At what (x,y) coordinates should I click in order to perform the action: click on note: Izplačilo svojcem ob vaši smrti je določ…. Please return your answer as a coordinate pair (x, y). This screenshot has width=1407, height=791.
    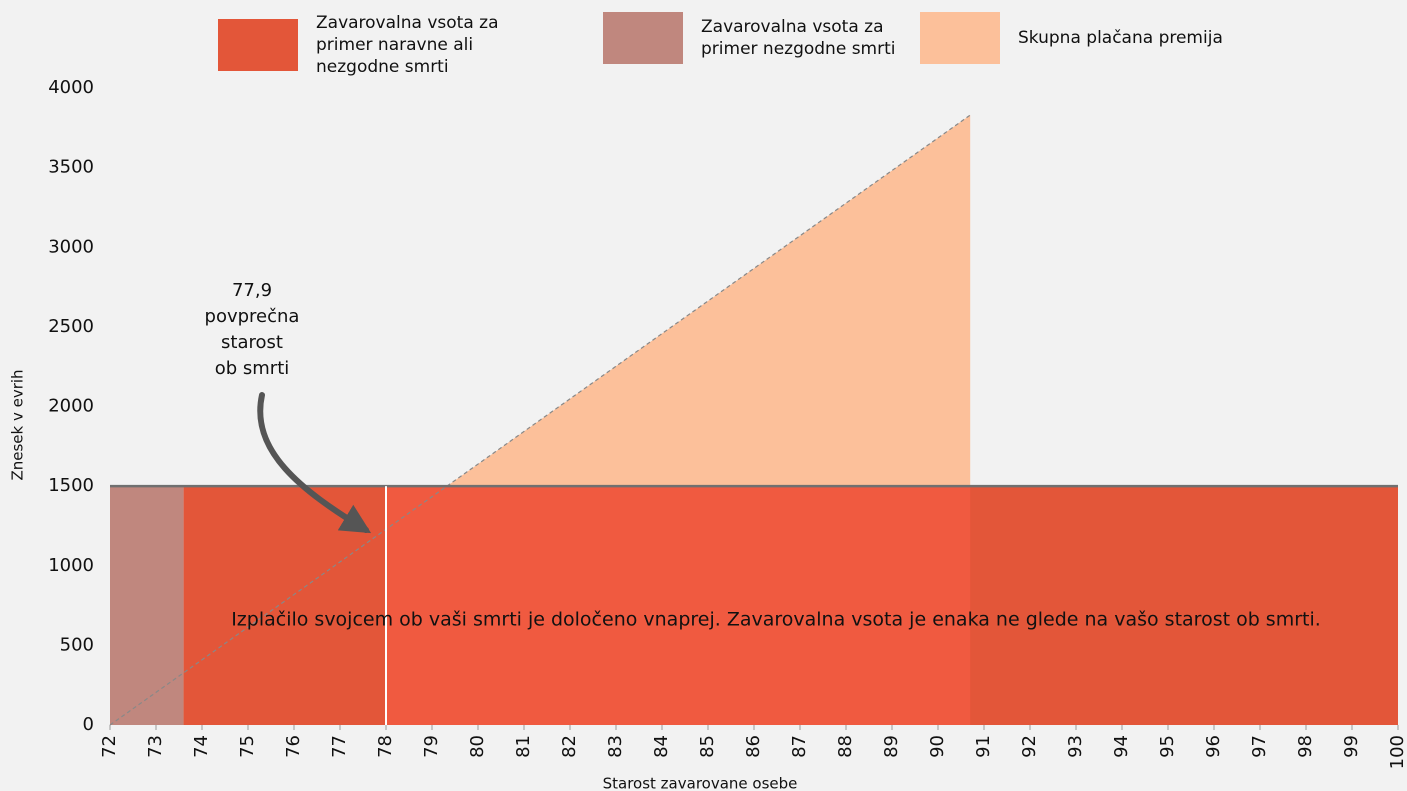
    Looking at the image, I should click on (776, 620).